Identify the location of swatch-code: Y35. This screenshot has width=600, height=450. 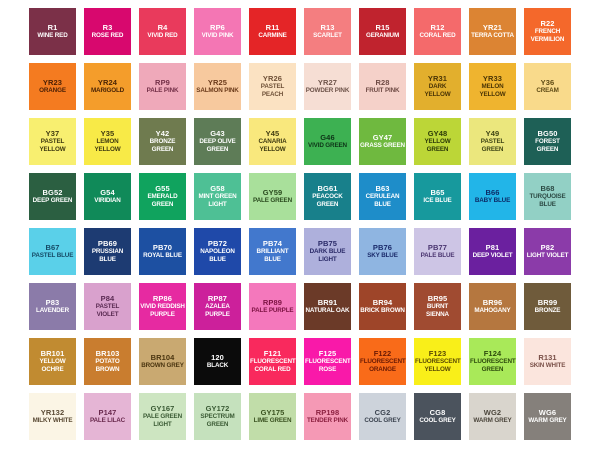
(107, 133).